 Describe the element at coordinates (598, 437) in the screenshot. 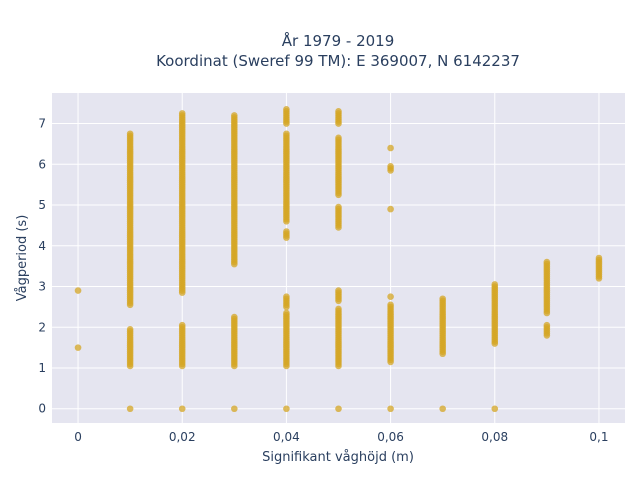

I see `x-tick-label: 0,1` at that location.